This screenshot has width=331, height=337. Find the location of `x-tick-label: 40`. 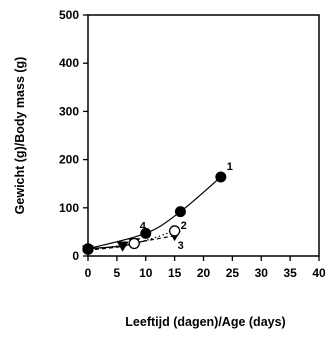

x-tick-label: 40 is located at coordinates (319, 273).